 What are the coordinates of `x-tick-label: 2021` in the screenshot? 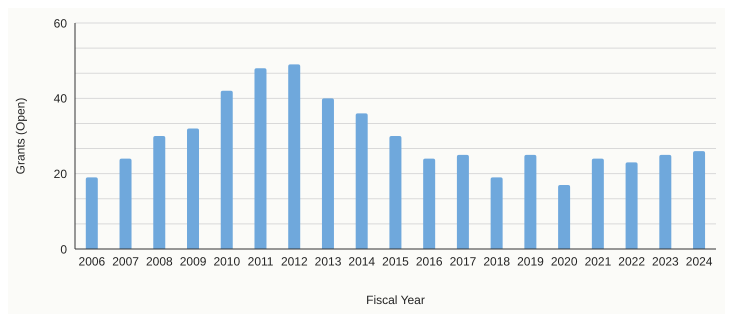 It's located at (598, 261).